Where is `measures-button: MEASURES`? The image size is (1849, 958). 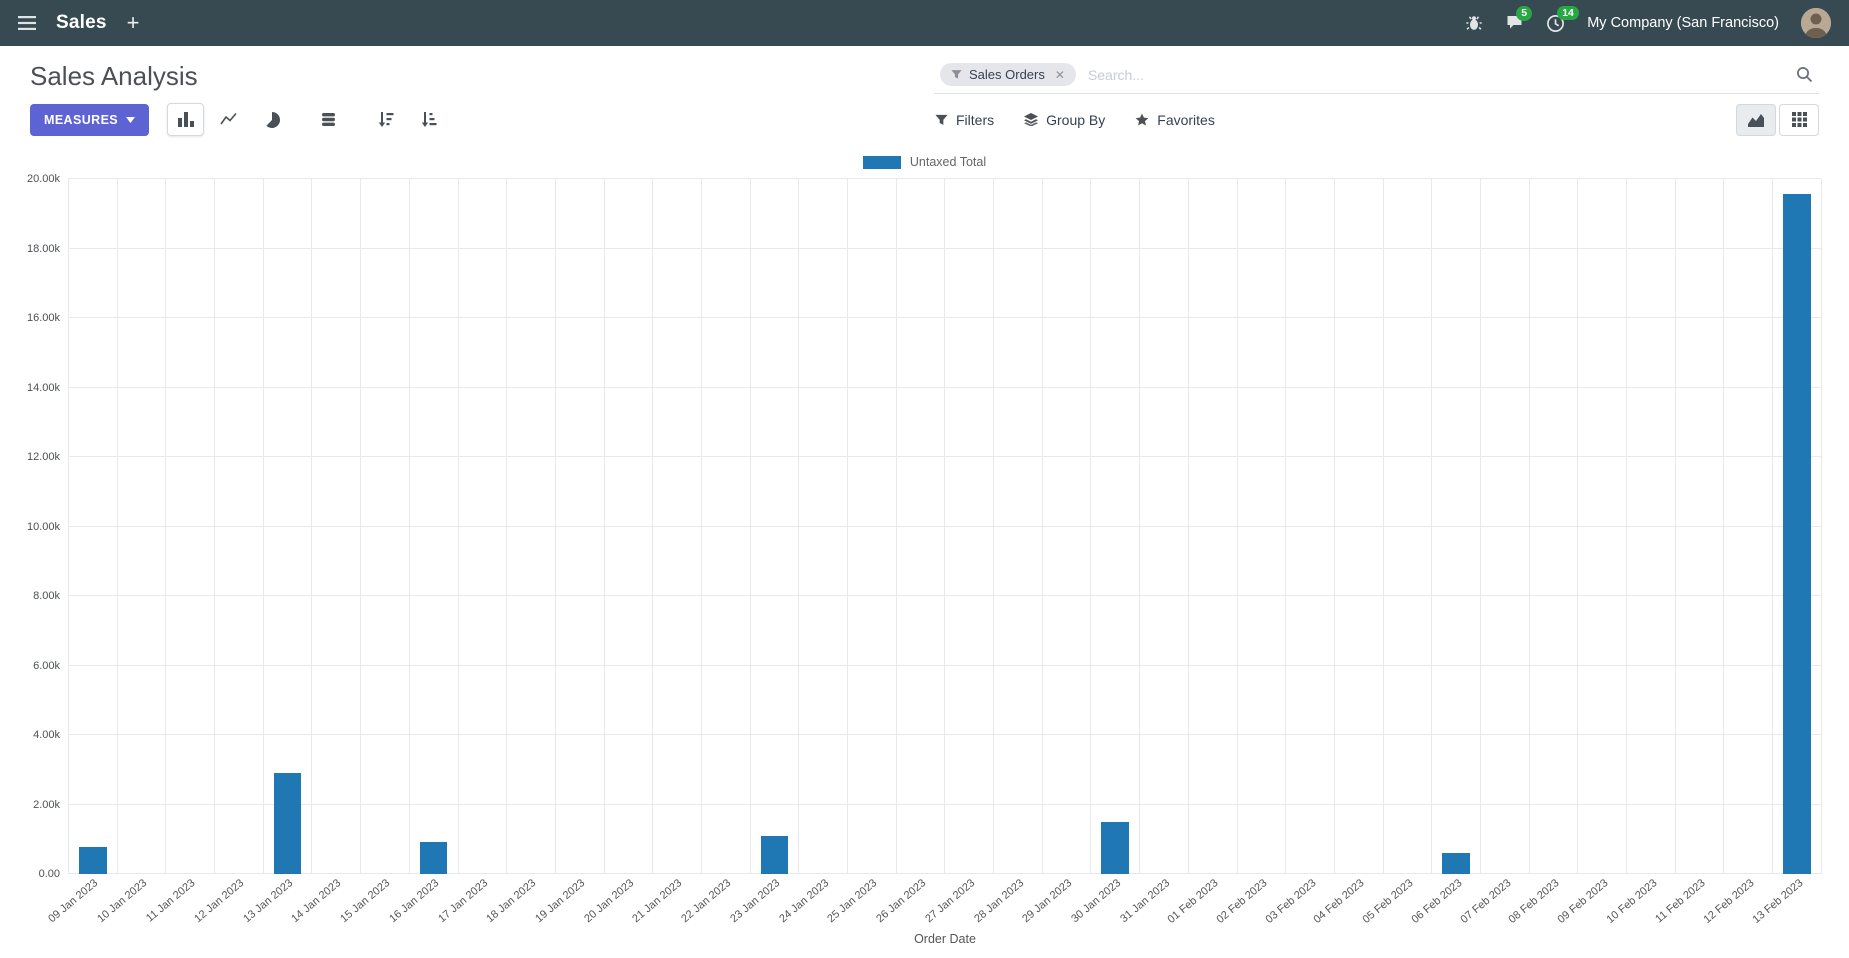 measures-button: MEASURES is located at coordinates (90, 119).